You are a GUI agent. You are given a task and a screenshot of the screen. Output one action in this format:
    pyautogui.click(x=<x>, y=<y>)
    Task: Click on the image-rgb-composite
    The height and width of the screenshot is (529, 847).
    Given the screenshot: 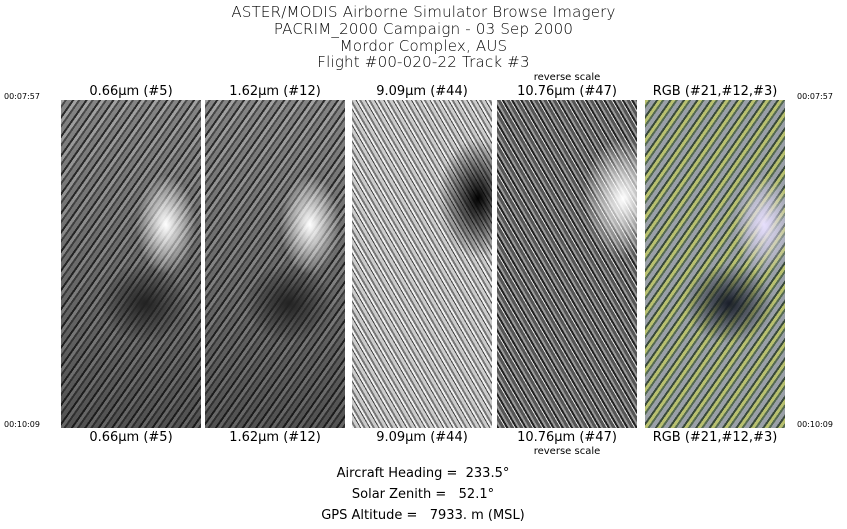 What is the action you would take?
    pyautogui.click(x=715, y=264)
    